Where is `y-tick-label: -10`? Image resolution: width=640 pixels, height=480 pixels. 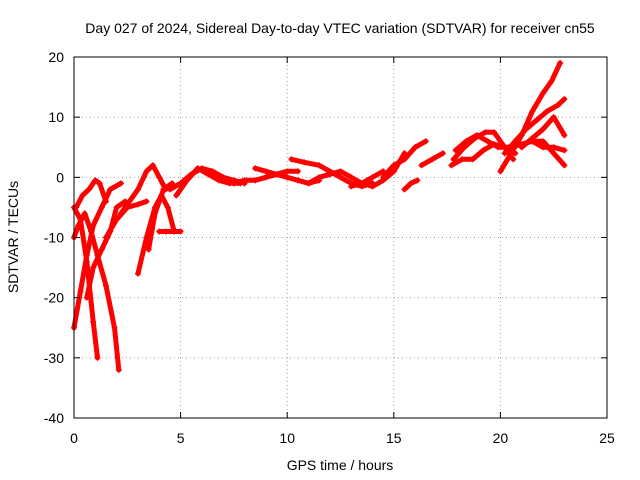
y-tick-label: -10 is located at coordinates (54, 238).